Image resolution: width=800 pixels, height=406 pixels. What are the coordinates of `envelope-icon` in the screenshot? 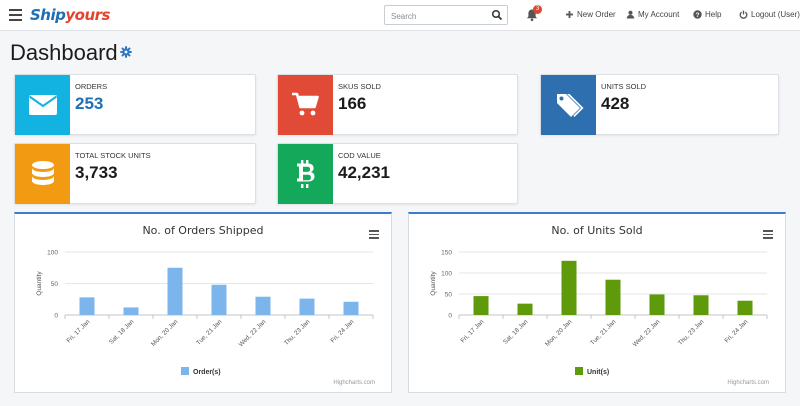 It's located at (42, 105).